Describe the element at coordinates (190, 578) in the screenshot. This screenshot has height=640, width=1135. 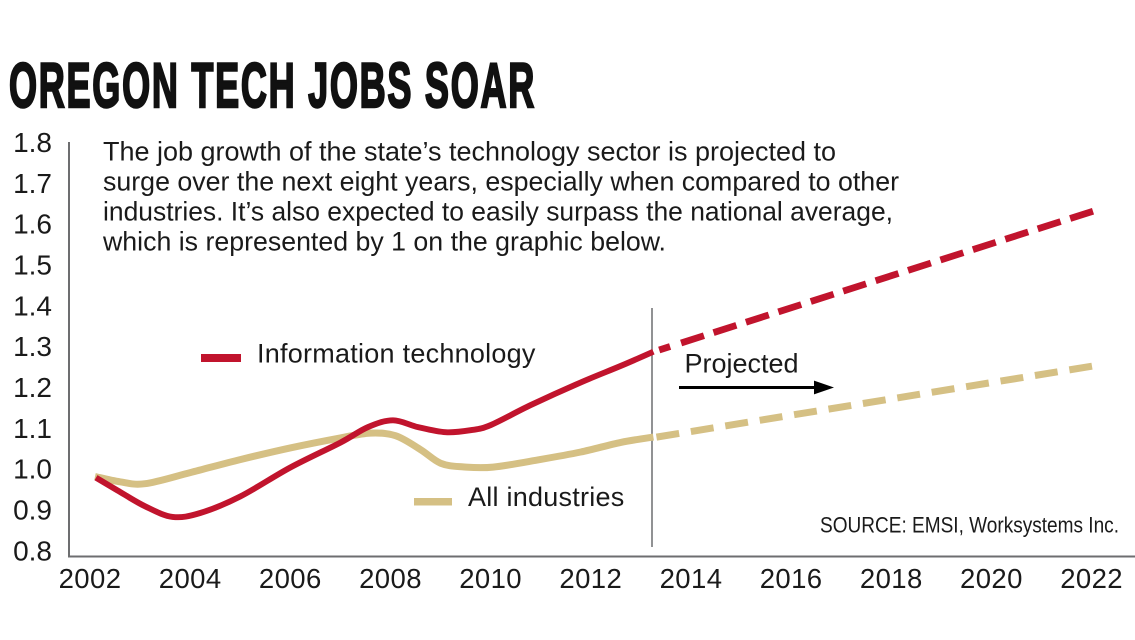
I see `svg-text: 2004` at that location.